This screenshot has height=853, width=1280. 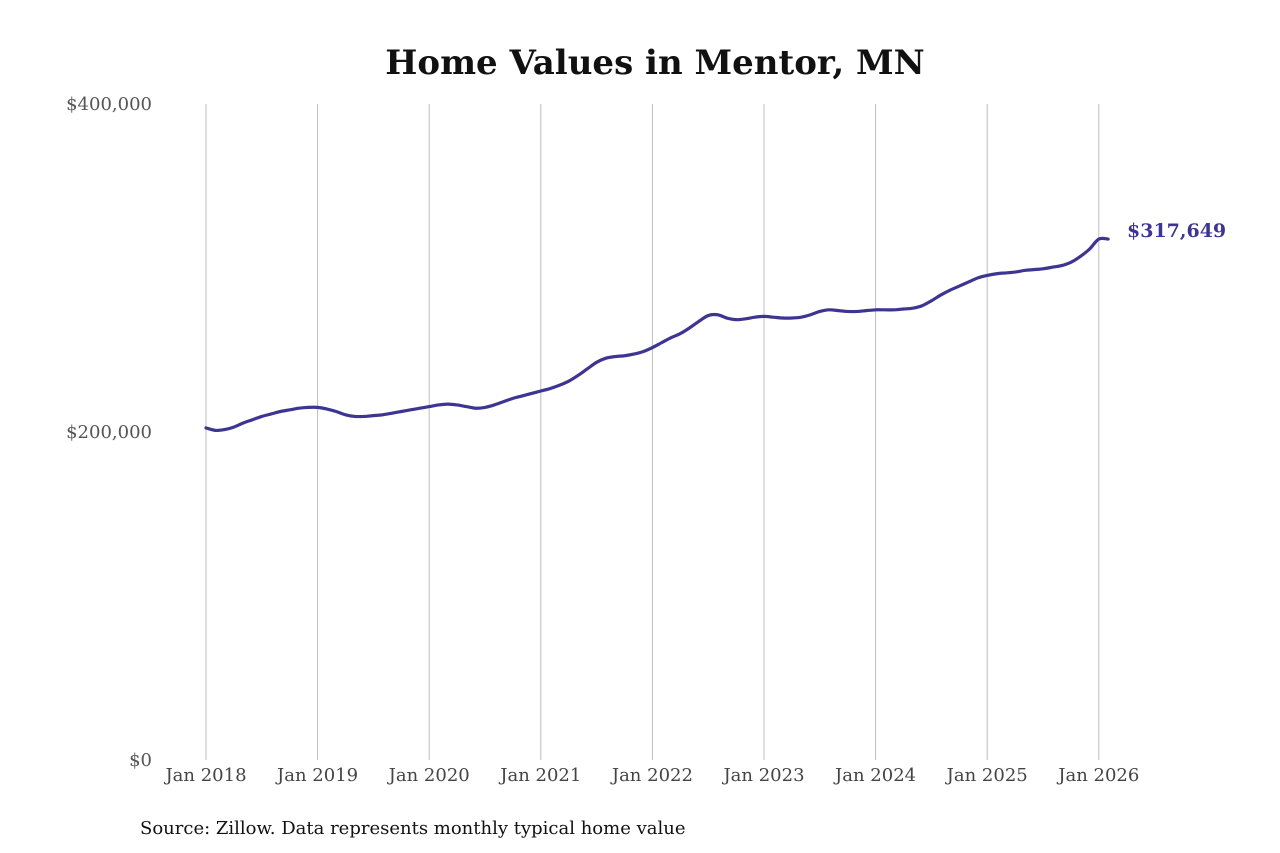 What do you see at coordinates (762, 775) in the screenshot?
I see `x-tick-label: Jan 2023` at bounding box center [762, 775].